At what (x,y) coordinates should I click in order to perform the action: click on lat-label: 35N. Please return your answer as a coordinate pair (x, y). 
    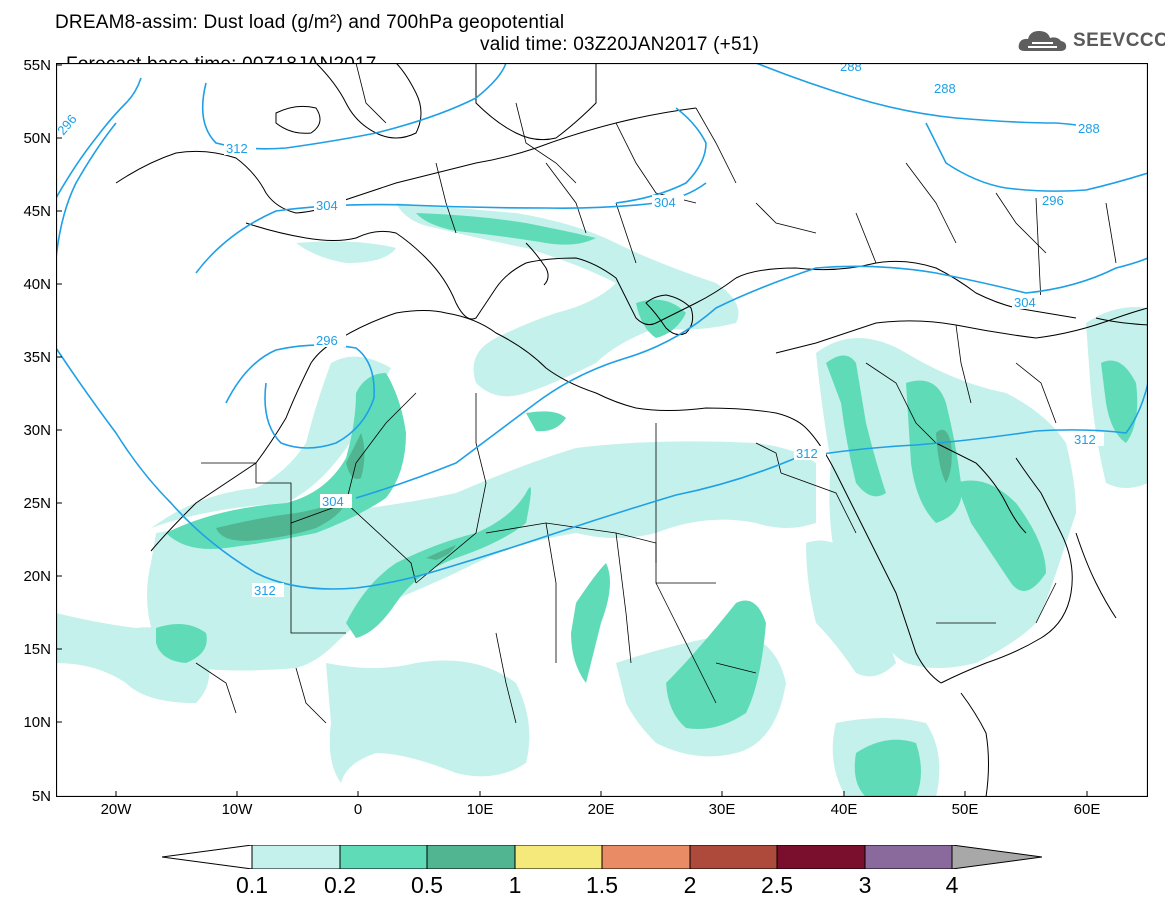
    Looking at the image, I should click on (37, 357).